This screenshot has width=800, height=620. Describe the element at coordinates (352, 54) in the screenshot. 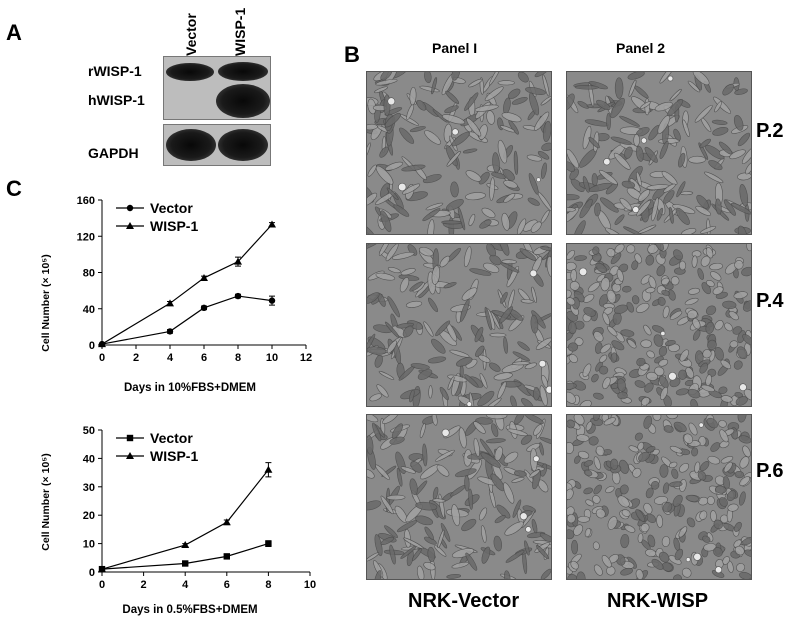

I see `panel-b-letter: B` at that location.